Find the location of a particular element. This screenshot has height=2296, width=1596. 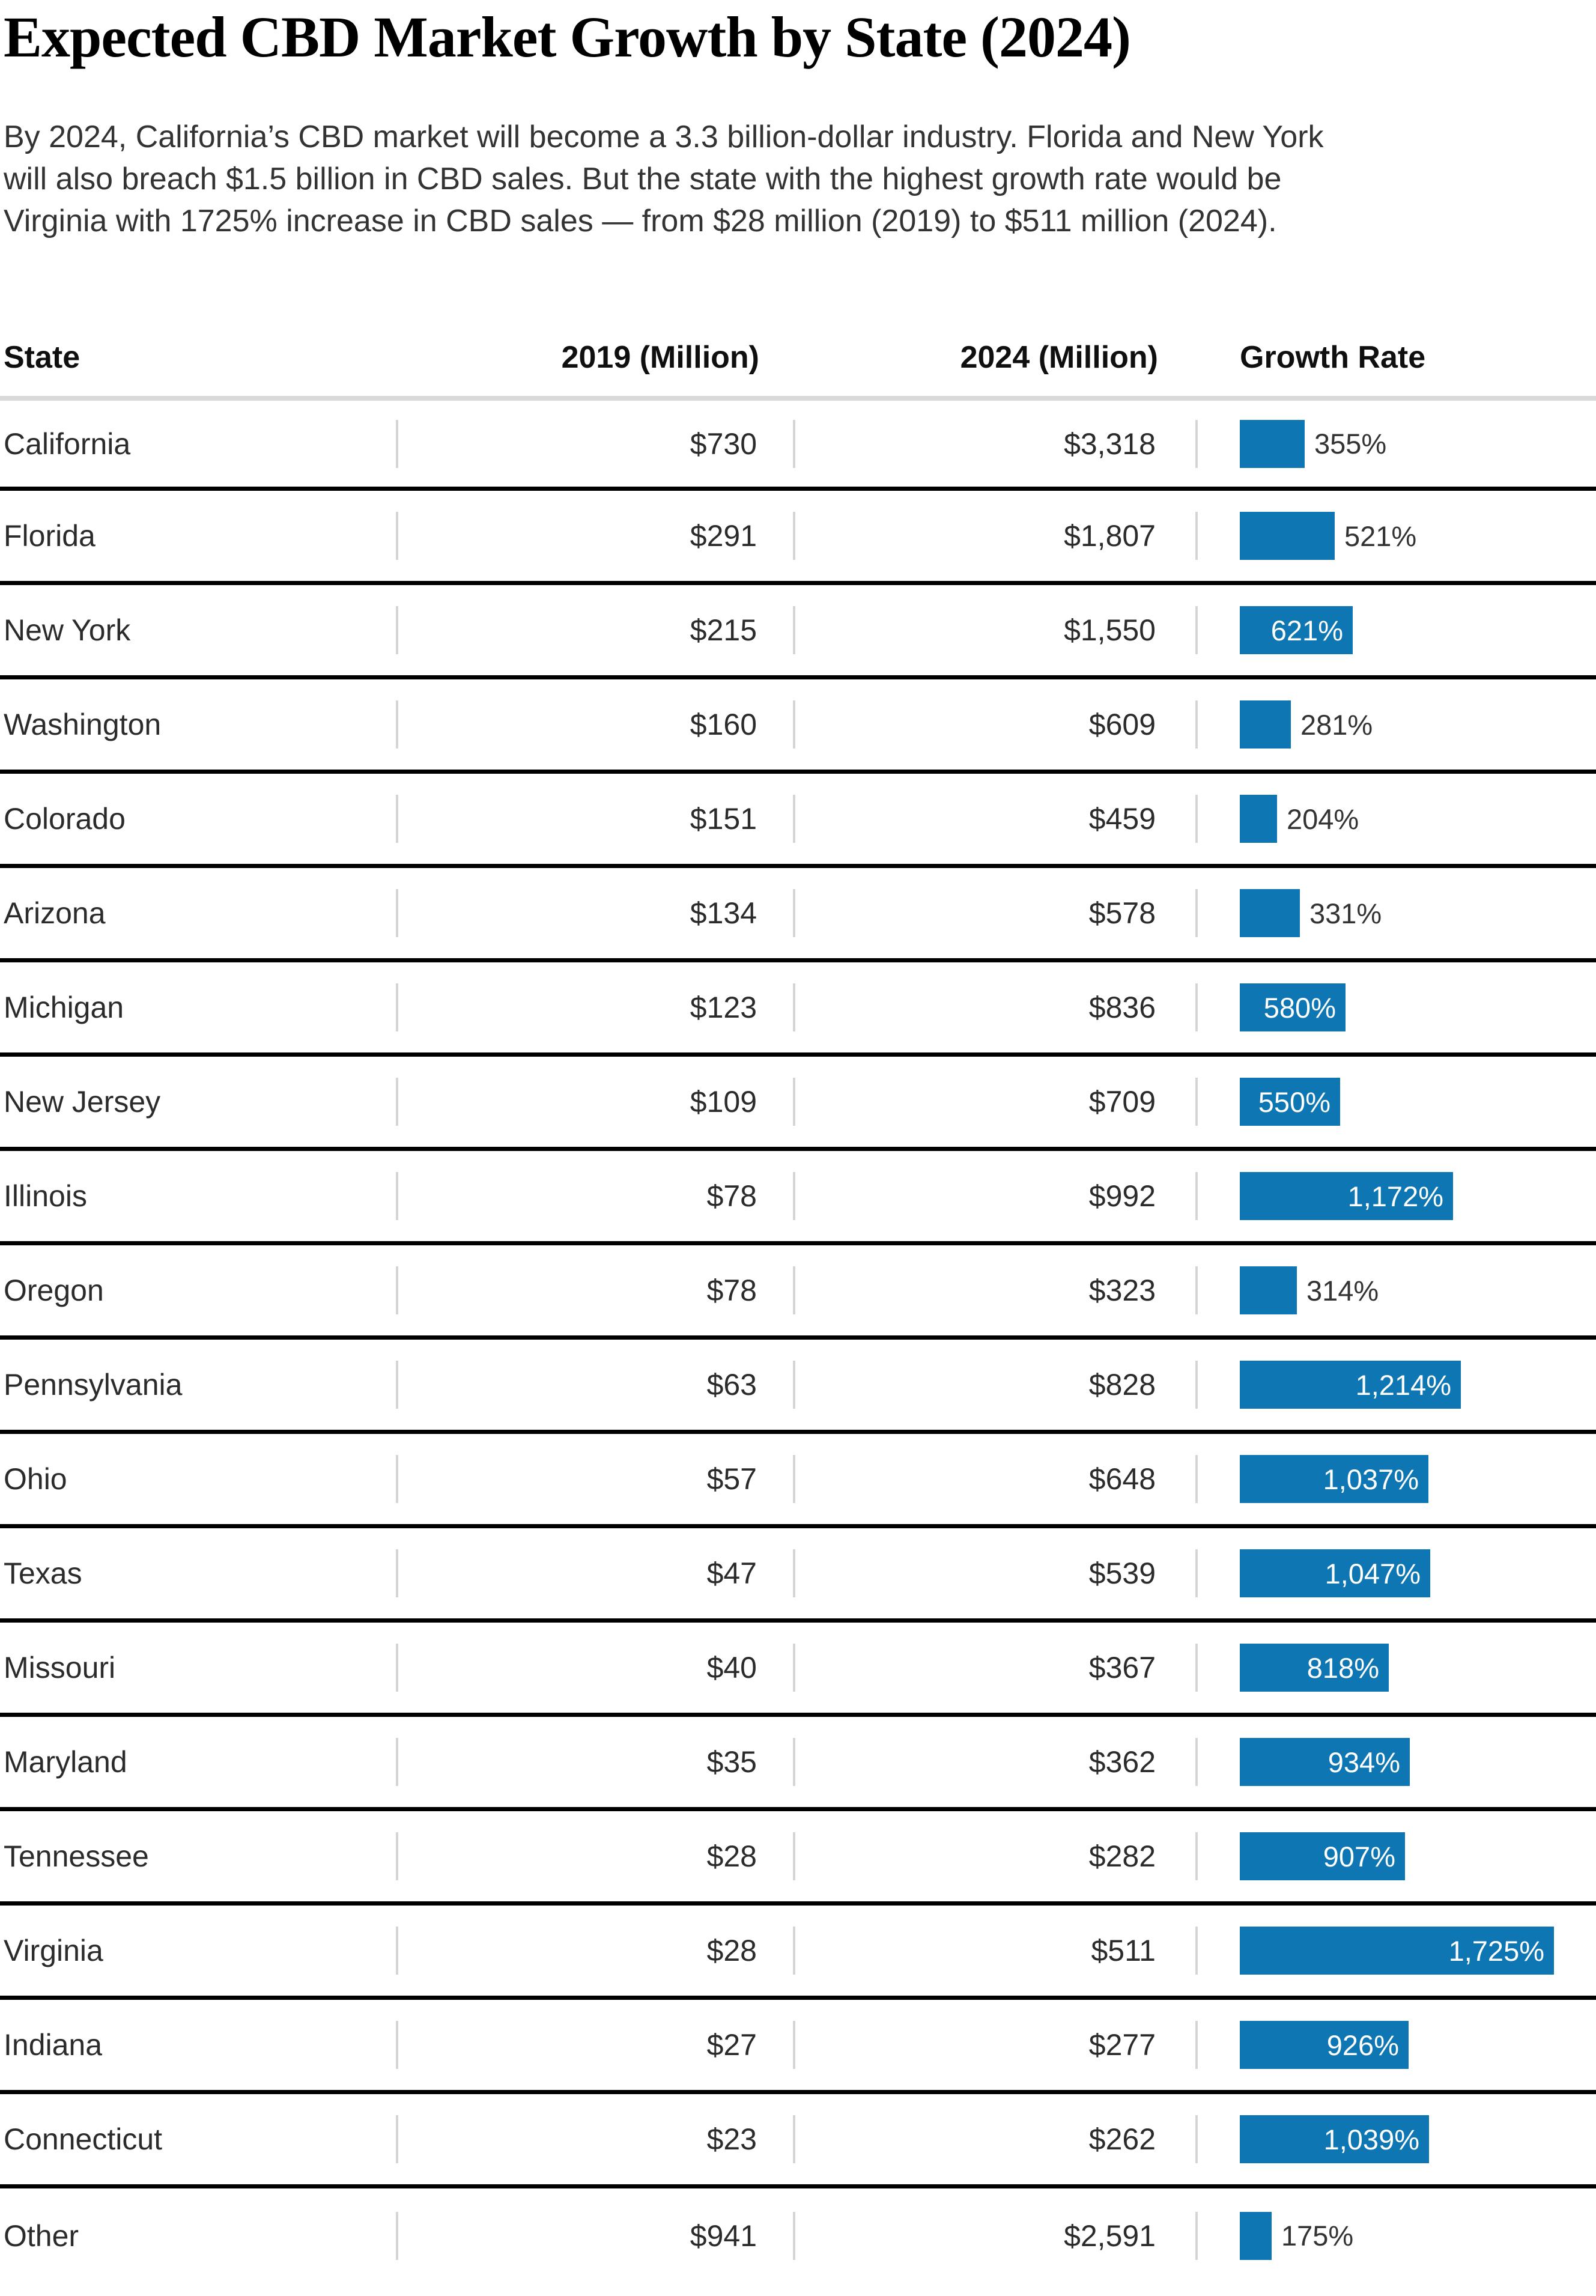

growth-bar-wrap: 521% is located at coordinates (1418, 536).